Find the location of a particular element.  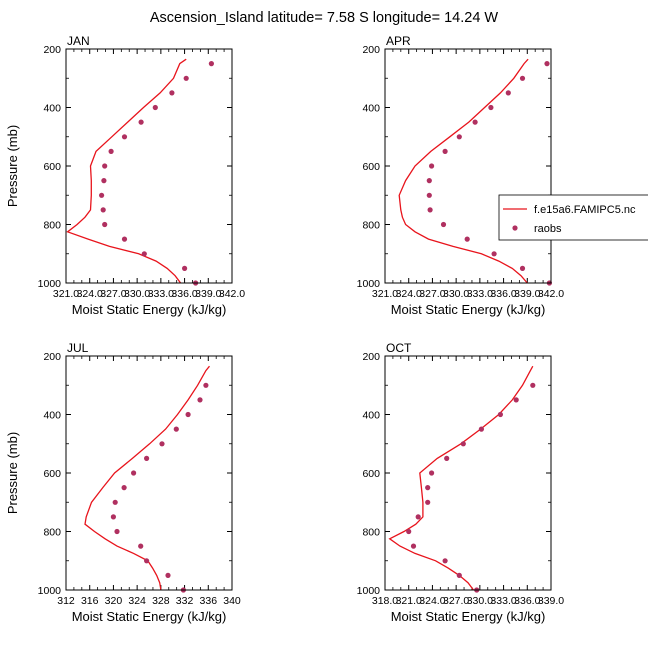

panel-label: APR is located at coordinates (398, 41).